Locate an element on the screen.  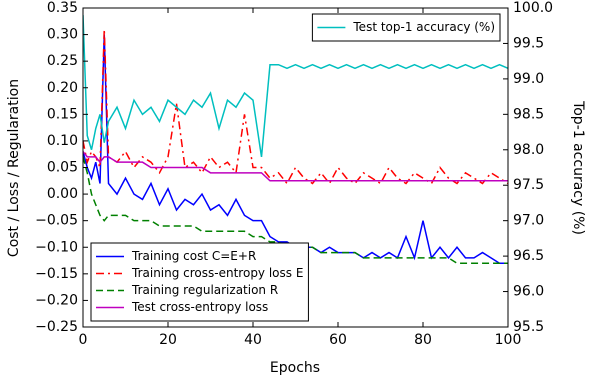
y-tick-label: 0.20 is located at coordinates (62, 88).